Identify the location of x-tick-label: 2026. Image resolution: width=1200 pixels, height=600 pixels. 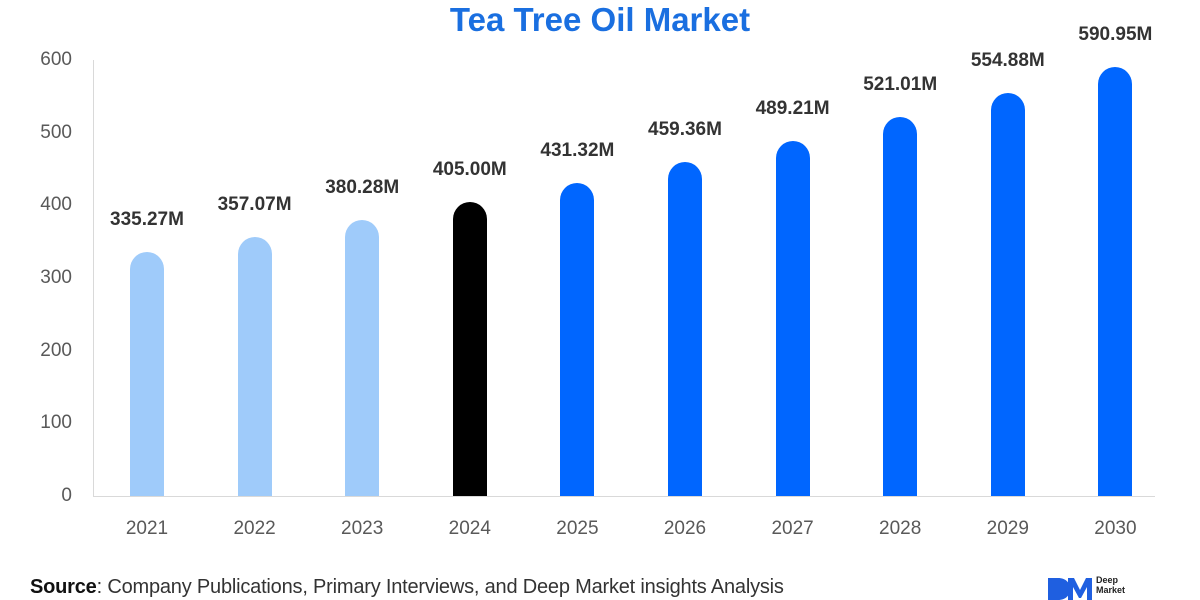
(685, 528).